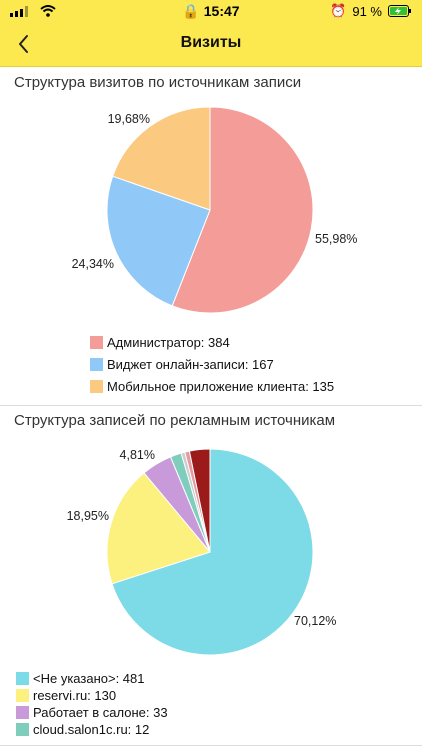 This screenshot has height=750, width=422. I want to click on chart1-title: Структура визитов по источникам записи, so click(158, 82).